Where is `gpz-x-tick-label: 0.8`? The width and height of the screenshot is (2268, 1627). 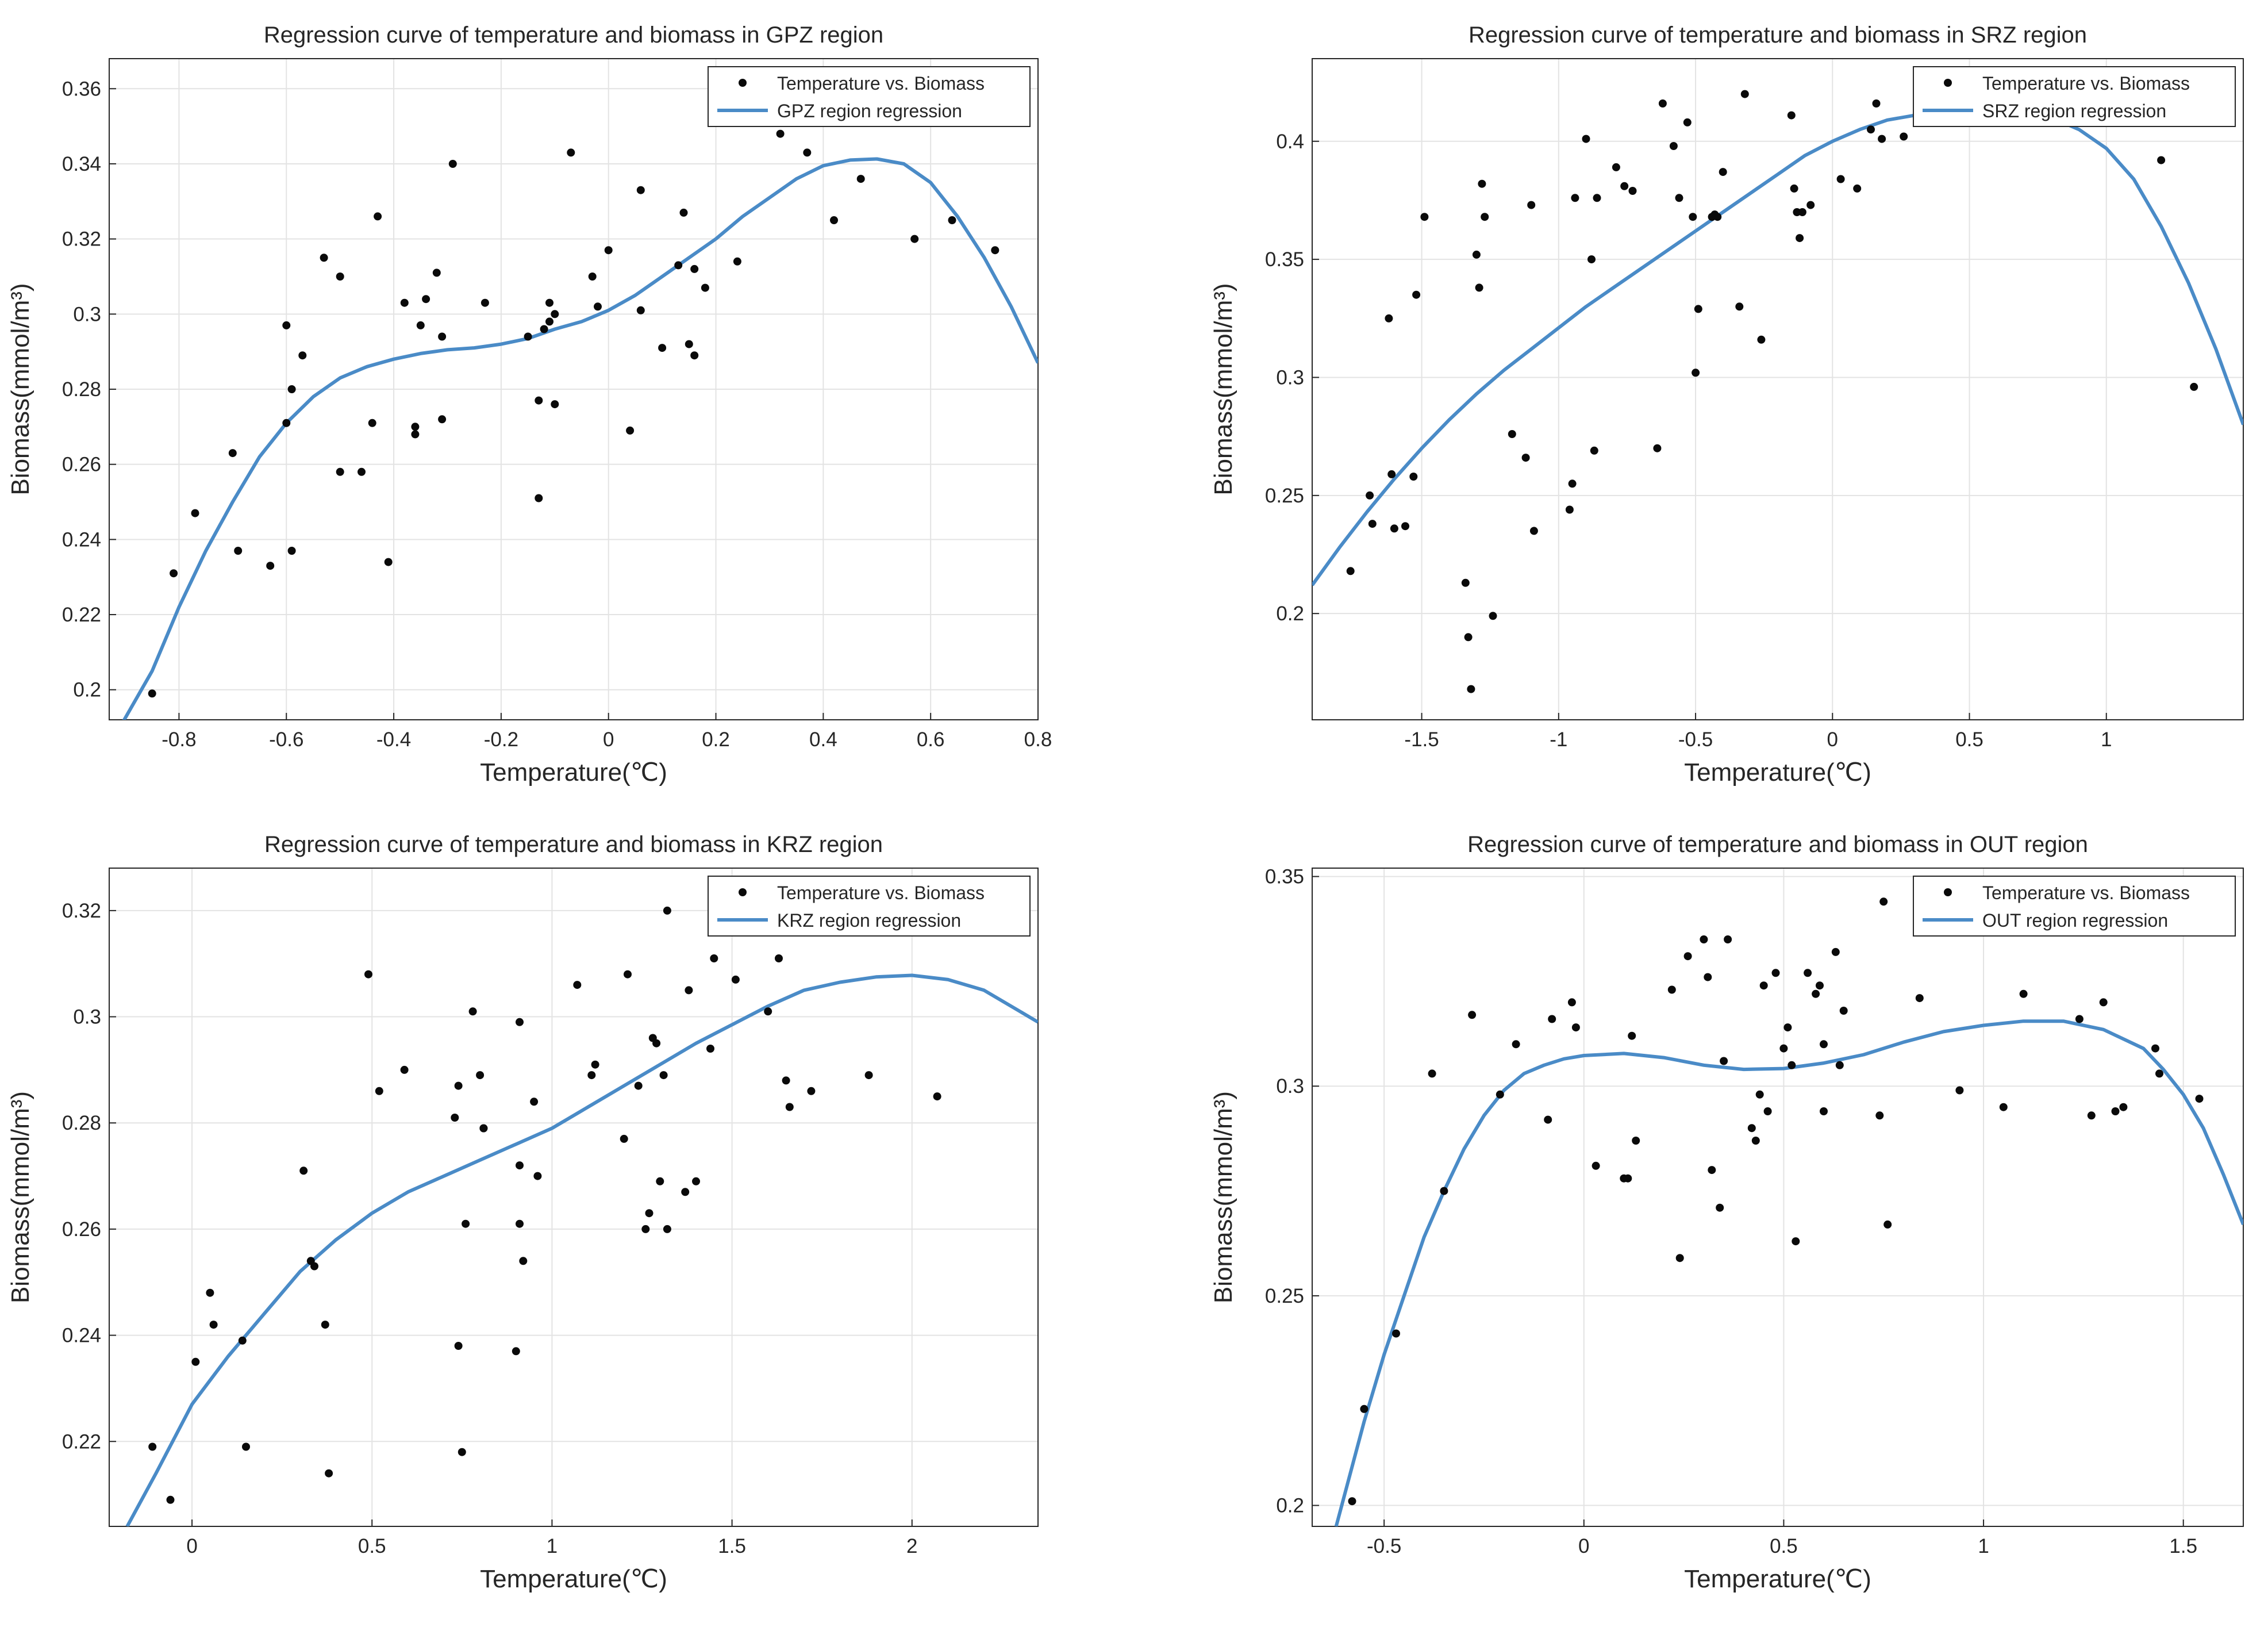
gpz-x-tick-label: 0.8 is located at coordinates (1038, 739).